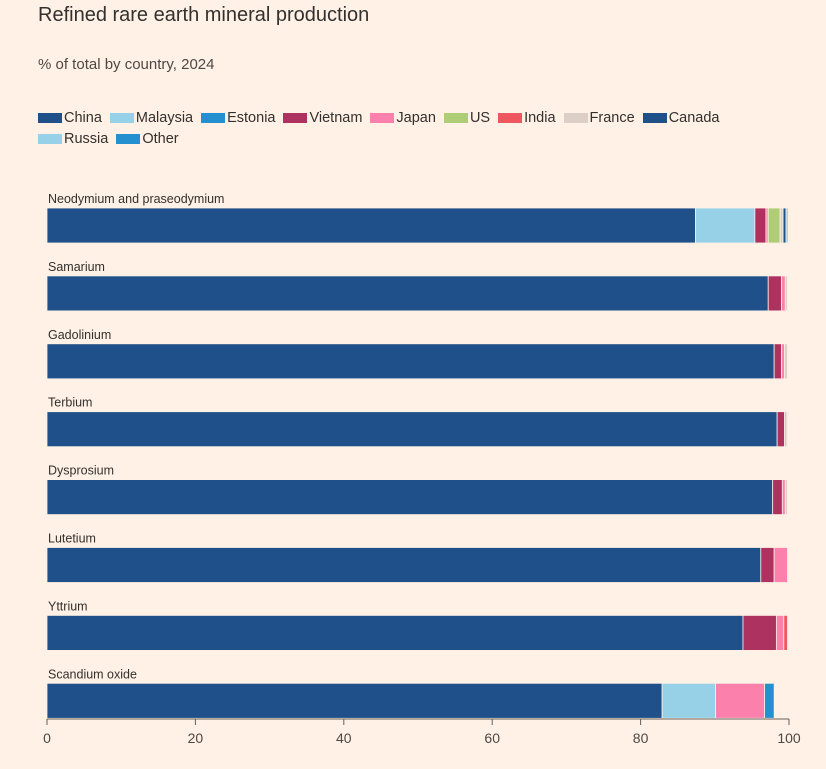 This screenshot has width=826, height=769. I want to click on bar-segment-india, so click(785, 633).